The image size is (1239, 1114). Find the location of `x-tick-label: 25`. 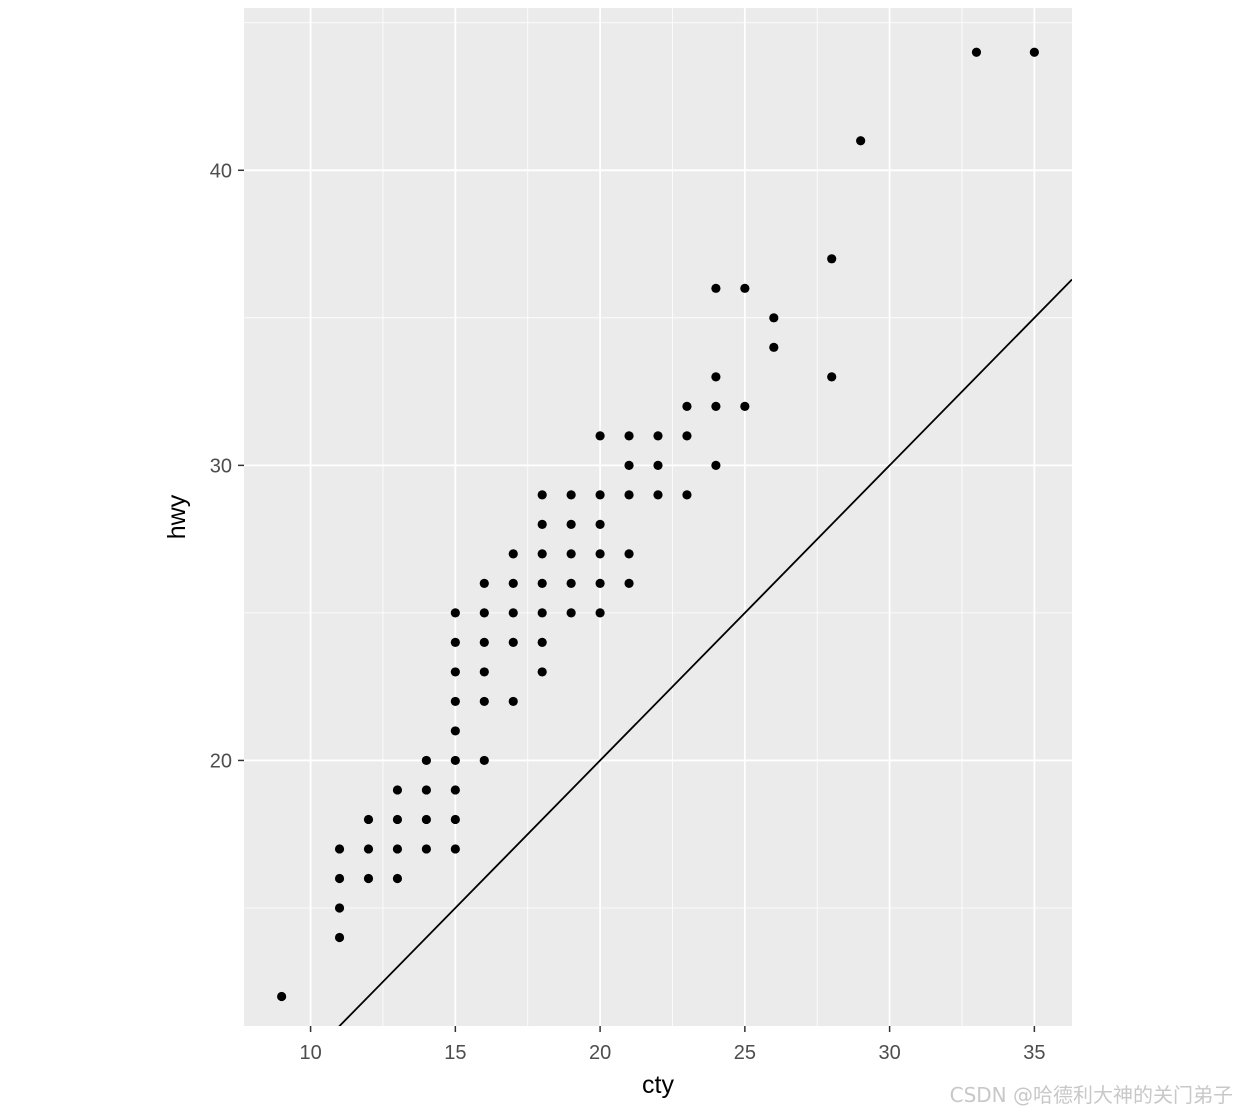

x-tick-label: 25 is located at coordinates (745, 1053).